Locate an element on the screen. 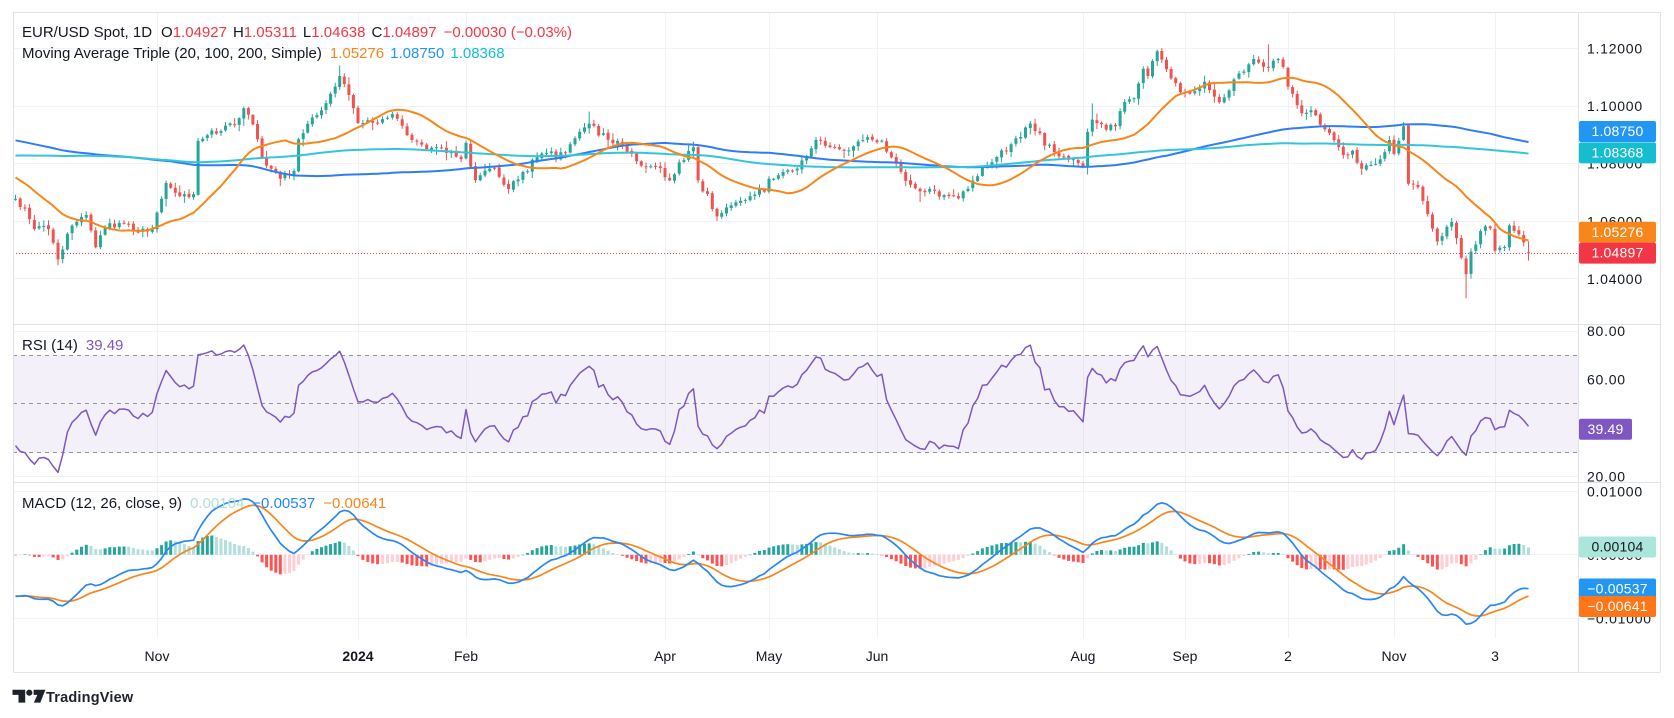 This screenshot has width=1674, height=718. svg-text: 80.00 is located at coordinates (1606, 331).